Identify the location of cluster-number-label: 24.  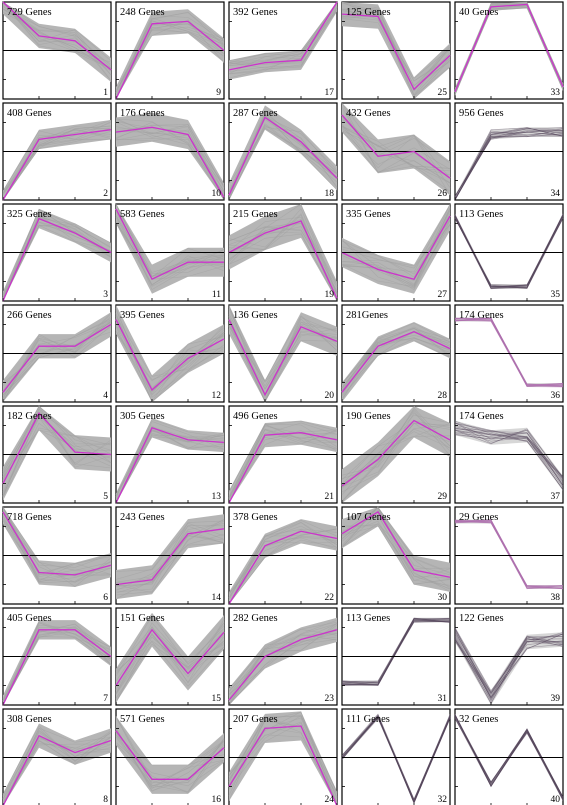
(330, 800).